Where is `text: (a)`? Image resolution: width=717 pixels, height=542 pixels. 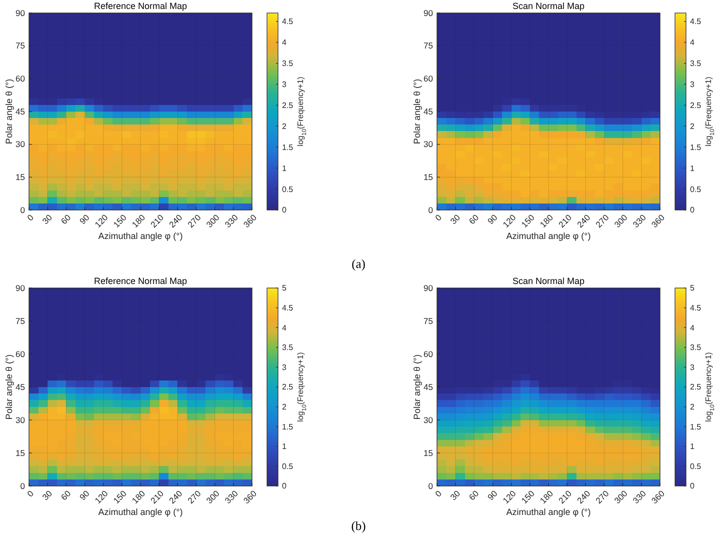 text: (a) is located at coordinates (359, 264).